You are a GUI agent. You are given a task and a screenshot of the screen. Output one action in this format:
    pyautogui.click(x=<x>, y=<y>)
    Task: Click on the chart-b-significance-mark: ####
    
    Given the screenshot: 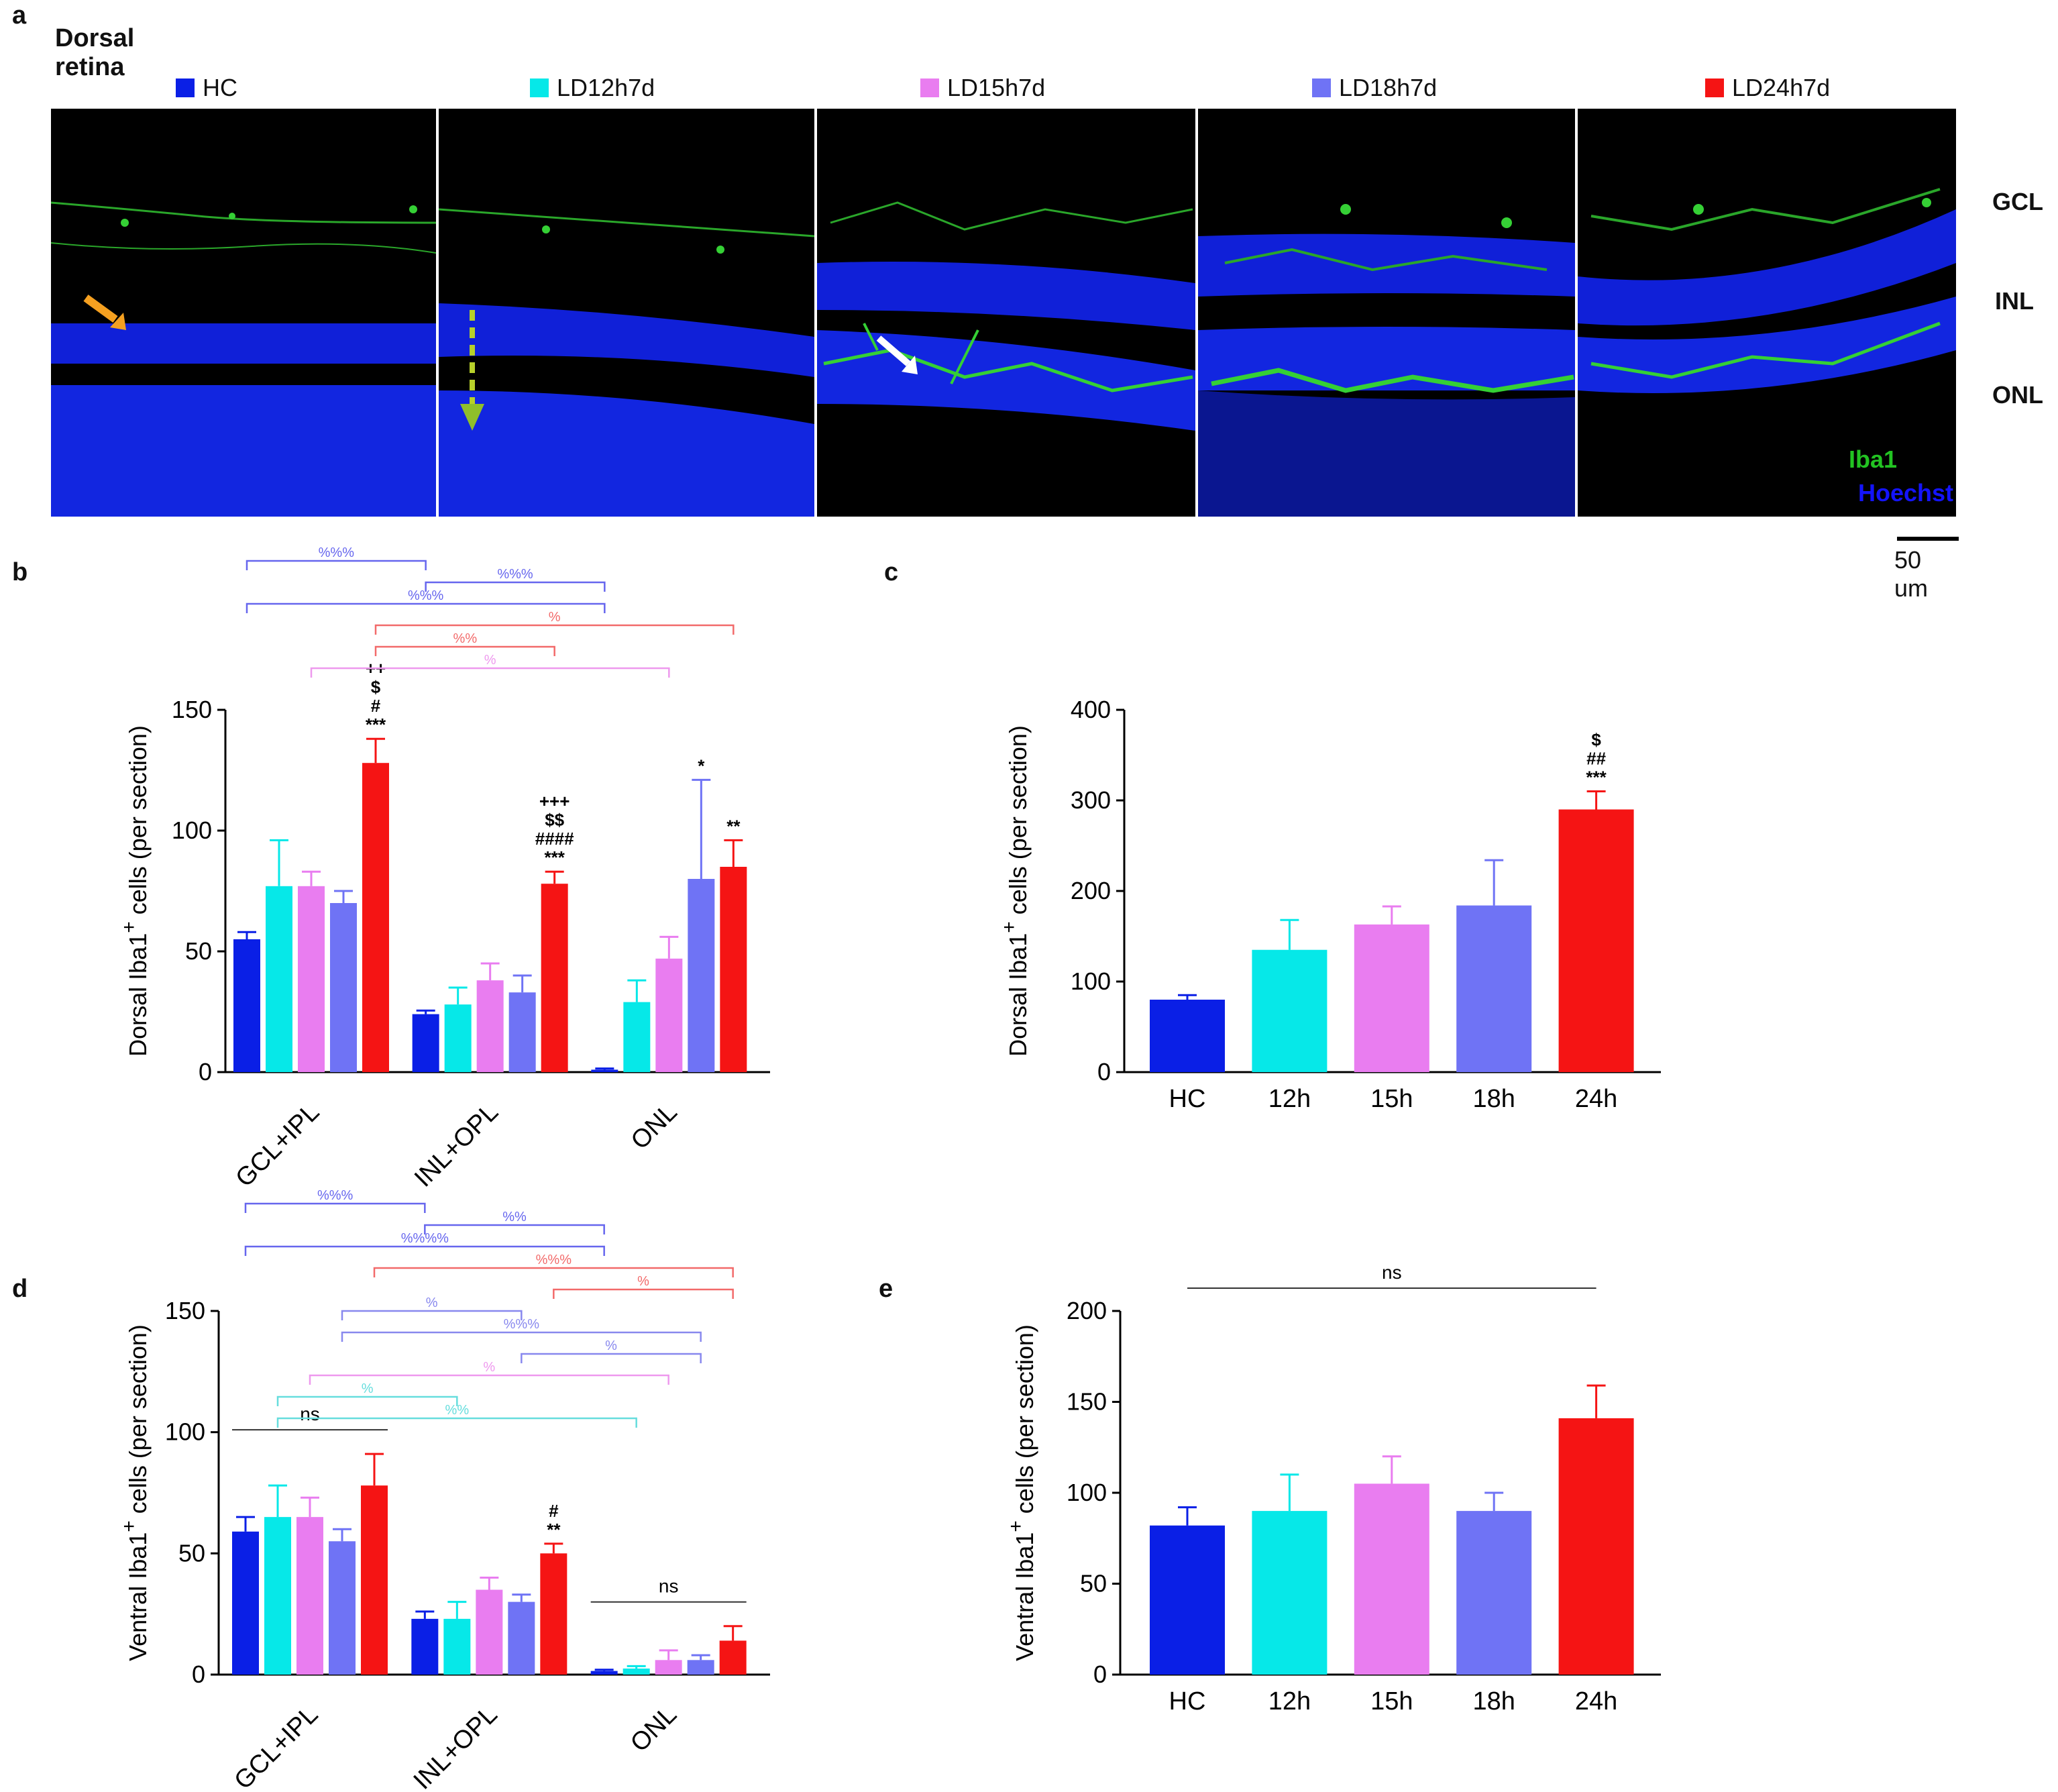 What is the action you would take?
    pyautogui.click(x=554, y=839)
    